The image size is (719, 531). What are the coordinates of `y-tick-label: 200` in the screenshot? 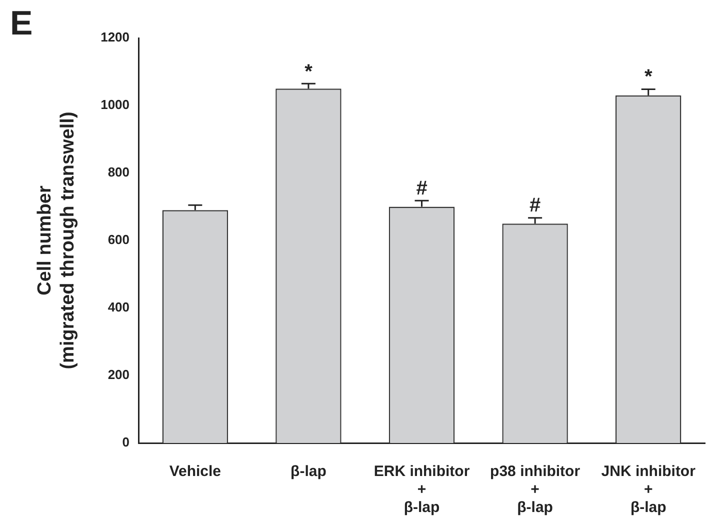 It's located at (119, 374).